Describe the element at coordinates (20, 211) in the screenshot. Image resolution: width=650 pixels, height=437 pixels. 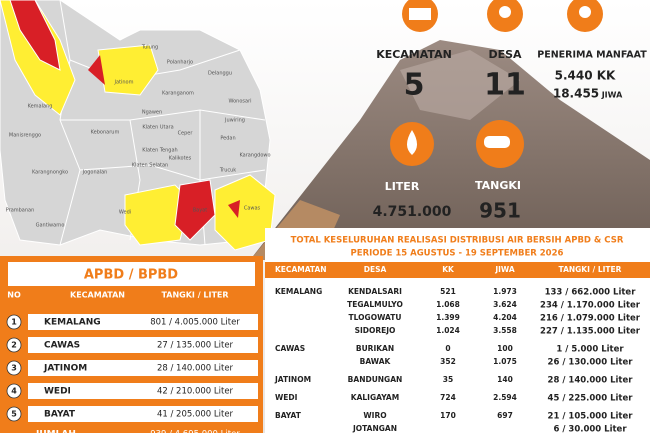
I see `map-region-label: Prambanan` at that location.